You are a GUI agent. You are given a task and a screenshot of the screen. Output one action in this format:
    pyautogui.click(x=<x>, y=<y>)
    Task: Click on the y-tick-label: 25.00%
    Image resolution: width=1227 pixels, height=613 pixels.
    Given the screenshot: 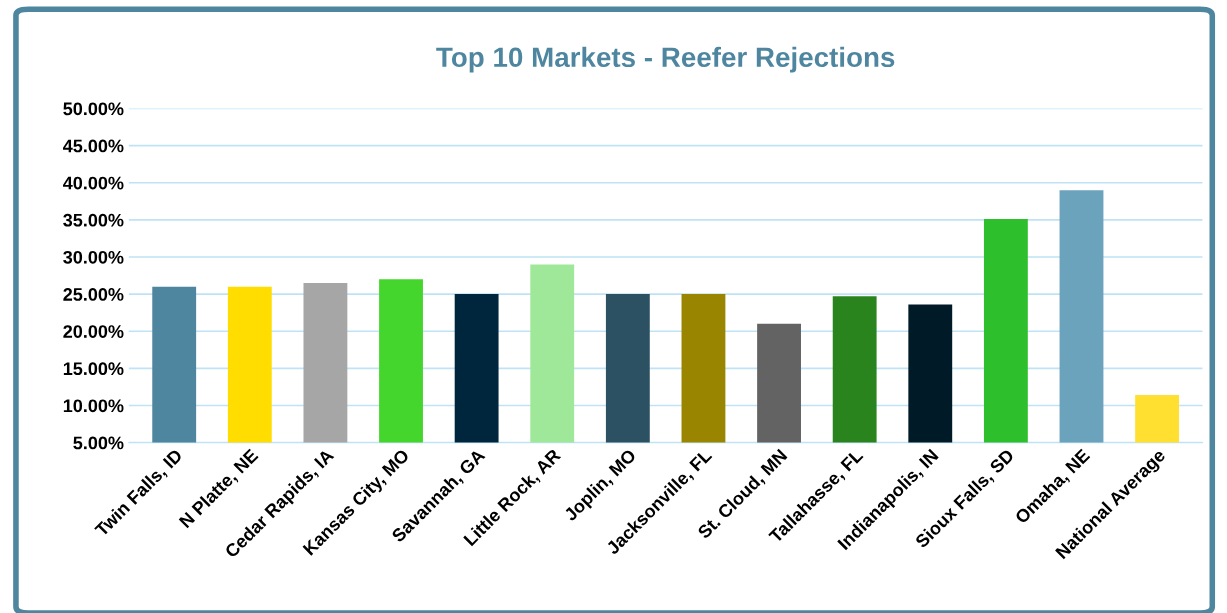 What is the action you would take?
    pyautogui.click(x=93, y=294)
    